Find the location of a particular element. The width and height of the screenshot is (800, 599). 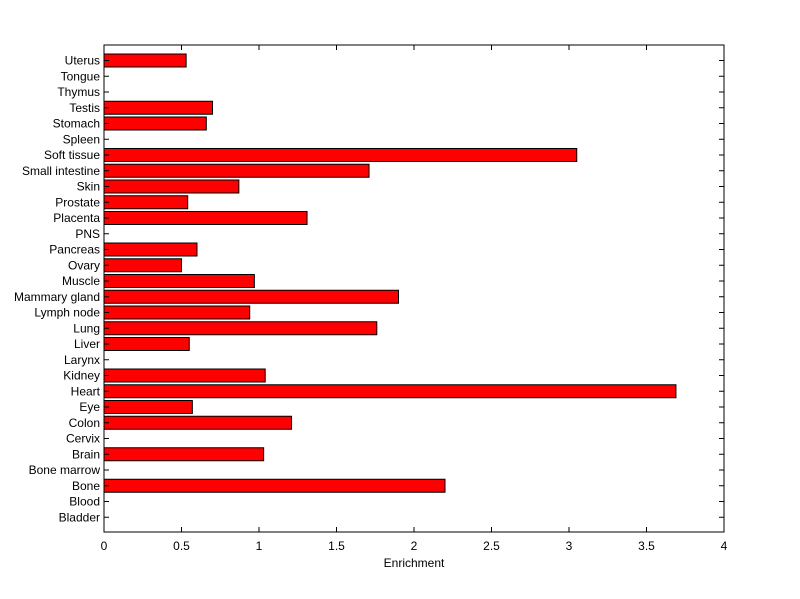

y-tick-label: Lung is located at coordinates (86, 328).